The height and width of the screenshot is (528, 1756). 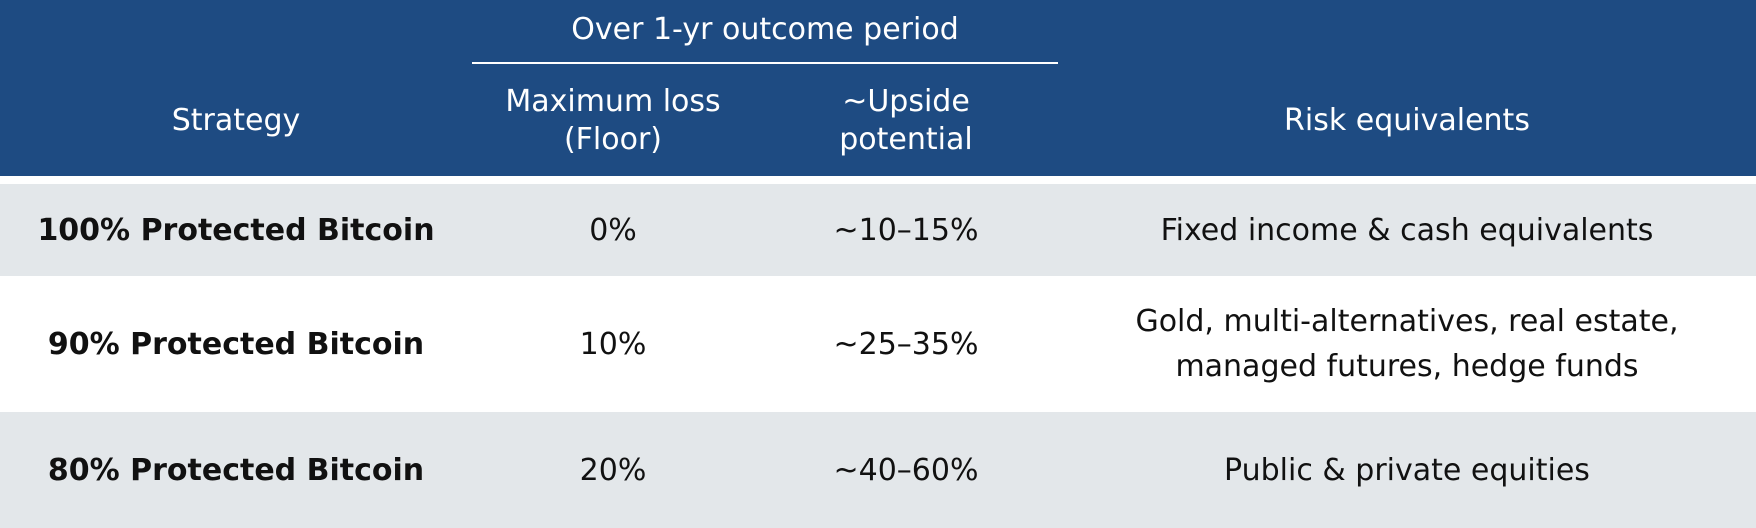 What do you see at coordinates (906, 139) in the screenshot?
I see `column-header-upside-line2: potential` at bounding box center [906, 139].